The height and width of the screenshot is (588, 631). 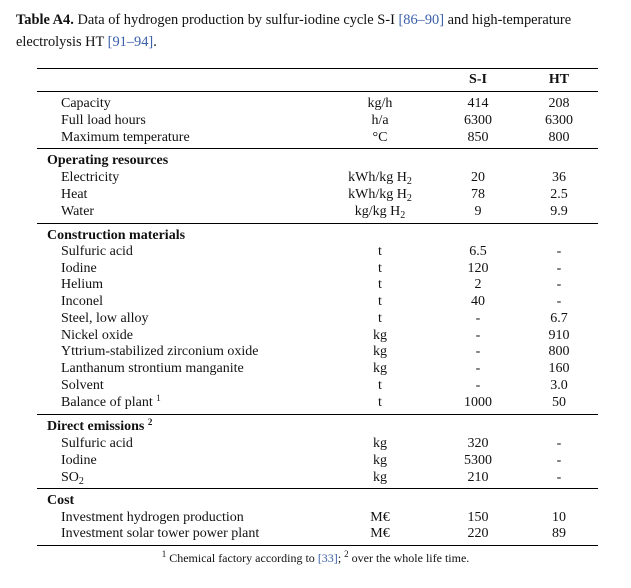 I want to click on caption-text: and high-temperature electrolysis HT, so click(x=294, y=31).